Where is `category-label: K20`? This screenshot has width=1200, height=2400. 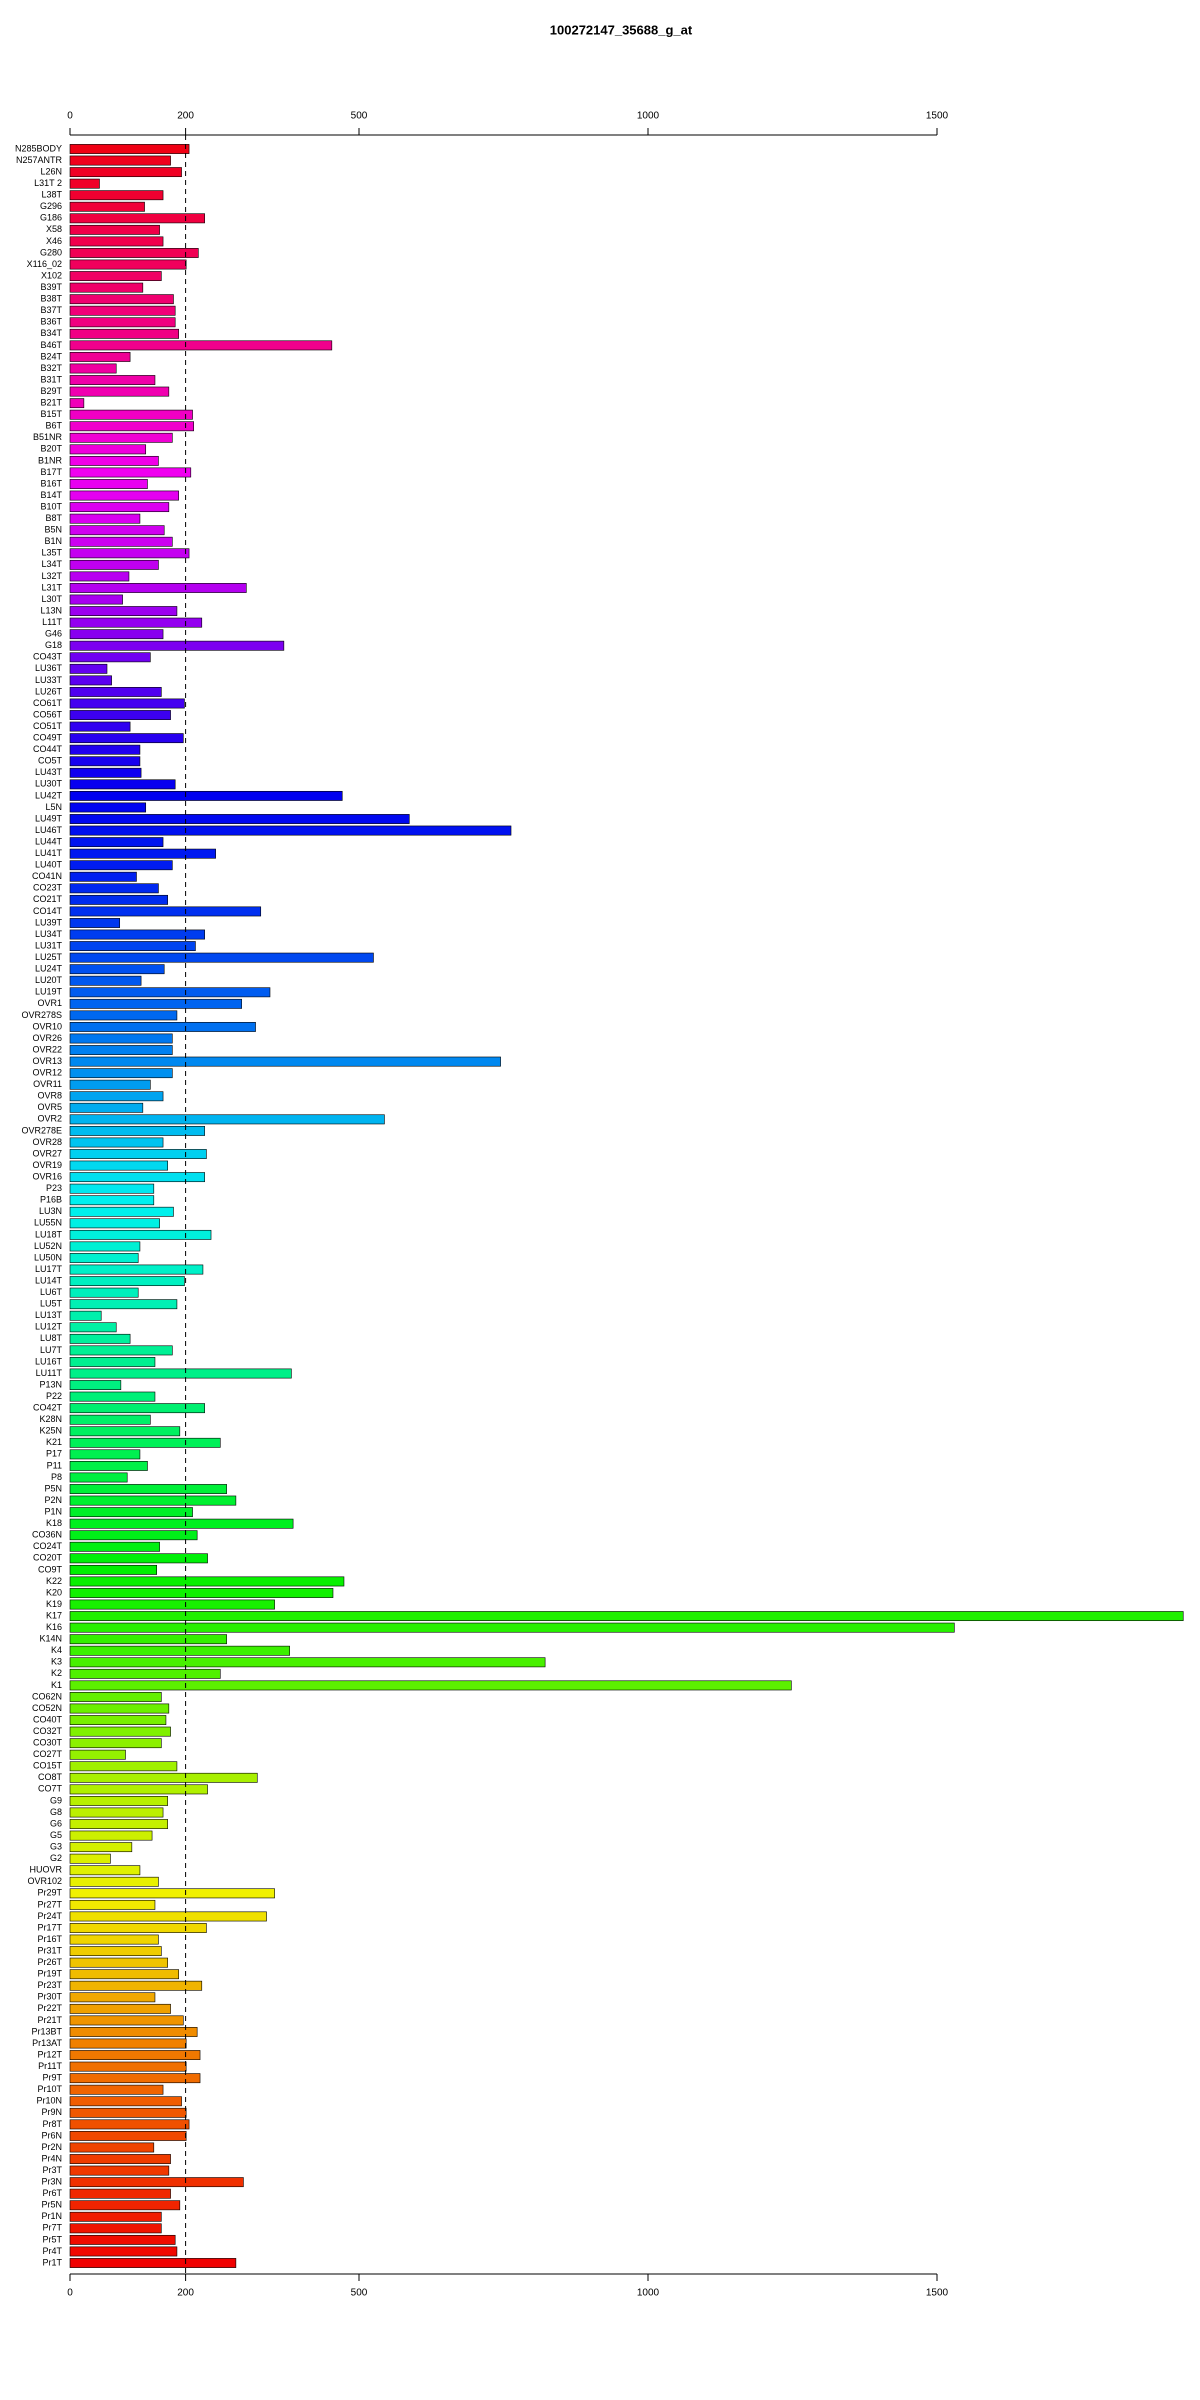 category-label: K20 is located at coordinates (54, 1592).